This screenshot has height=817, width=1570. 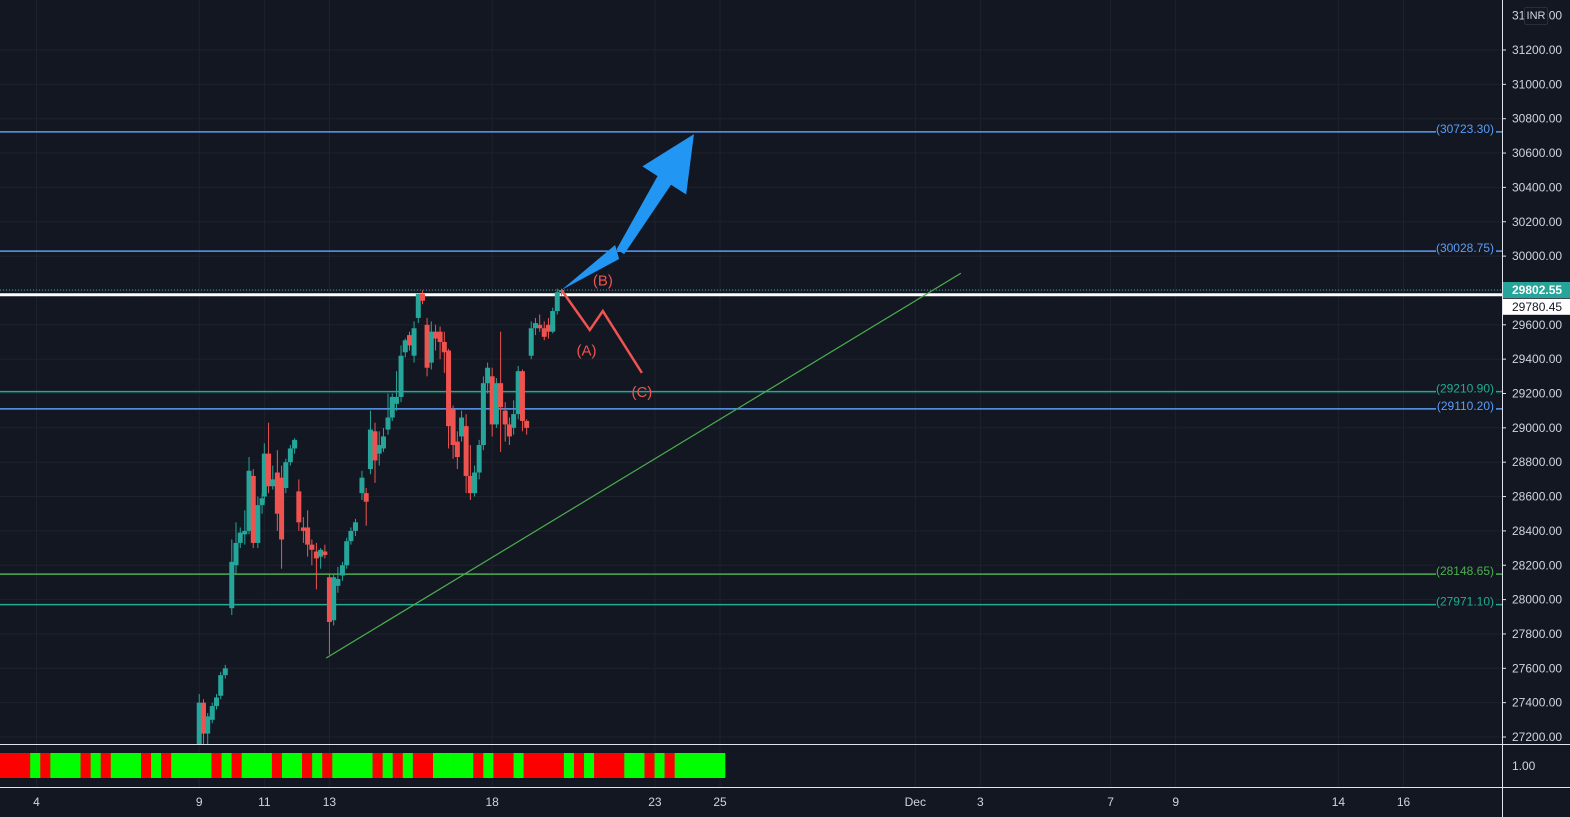 What do you see at coordinates (1537, 256) in the screenshot?
I see `price-tick-label: 30000.00` at bounding box center [1537, 256].